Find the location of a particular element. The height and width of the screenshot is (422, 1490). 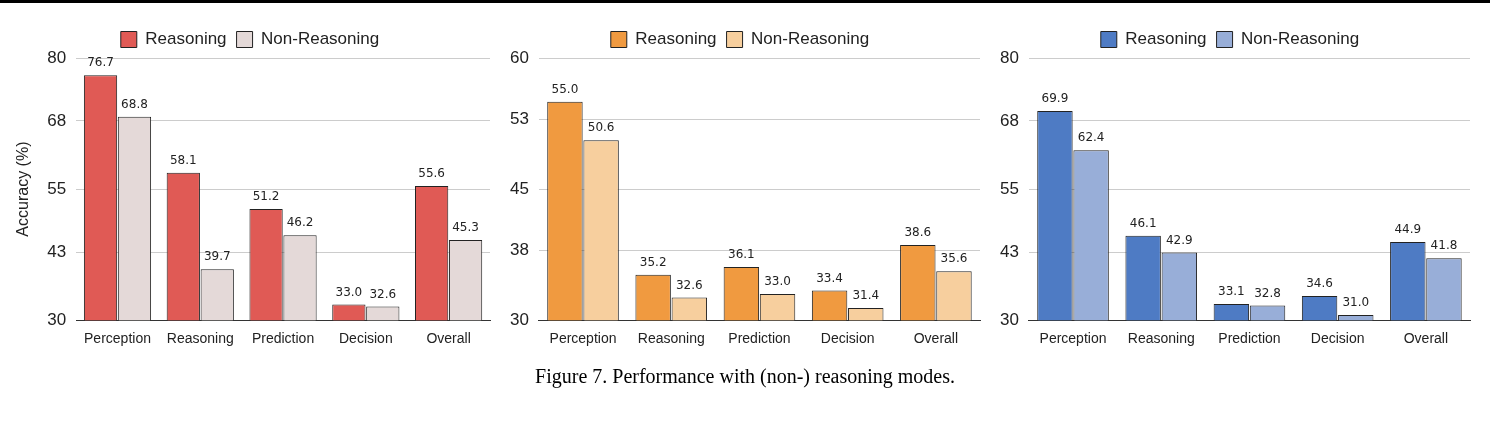

data-label: 46.1 is located at coordinates (1143, 222).